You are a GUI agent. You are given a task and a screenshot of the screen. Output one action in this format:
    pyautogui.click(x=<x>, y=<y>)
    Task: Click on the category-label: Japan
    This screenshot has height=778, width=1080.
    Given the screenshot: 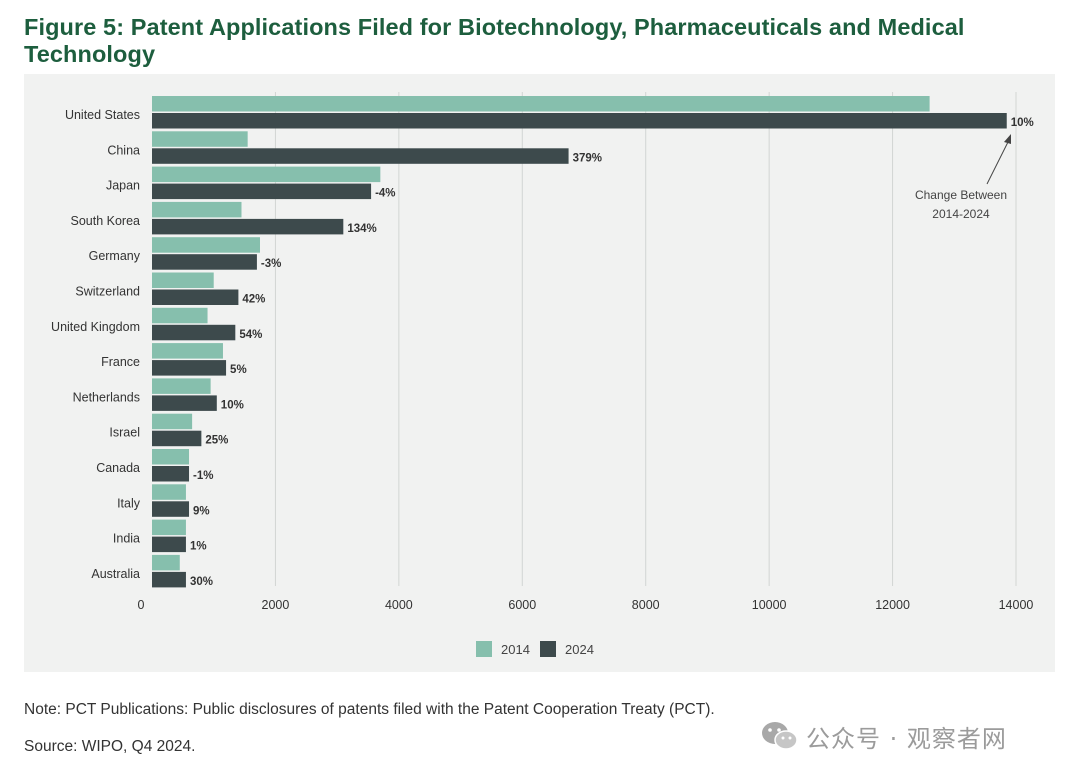 What is the action you would take?
    pyautogui.click(x=123, y=186)
    